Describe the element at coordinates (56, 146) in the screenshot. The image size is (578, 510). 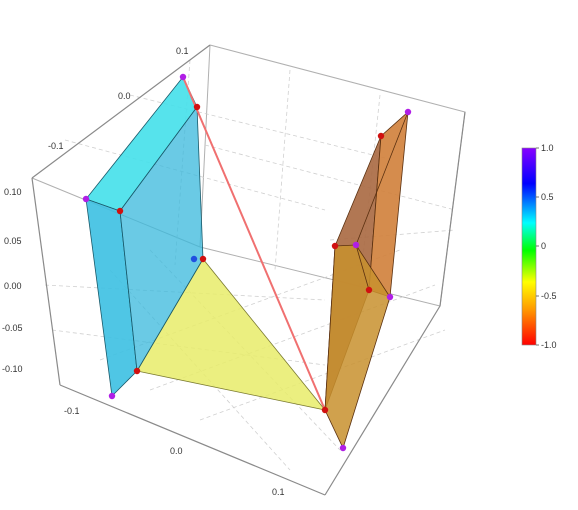
I see `y-tick: -0.1` at that location.